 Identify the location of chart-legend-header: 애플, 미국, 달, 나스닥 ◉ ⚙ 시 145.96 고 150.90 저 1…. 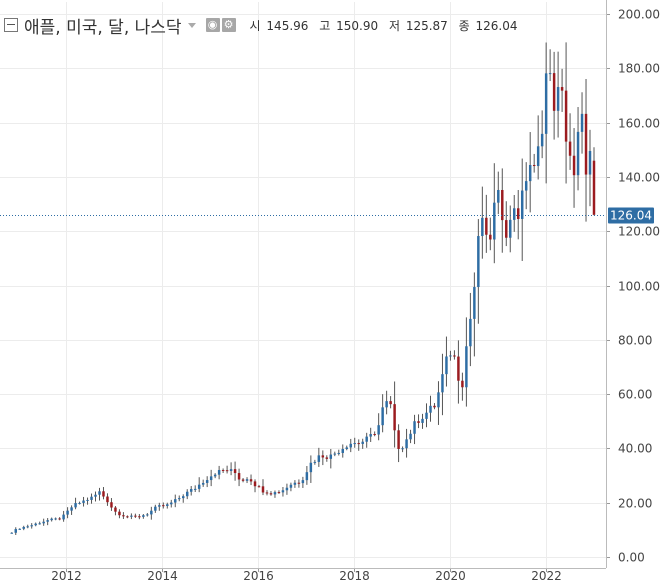
(264, 25).